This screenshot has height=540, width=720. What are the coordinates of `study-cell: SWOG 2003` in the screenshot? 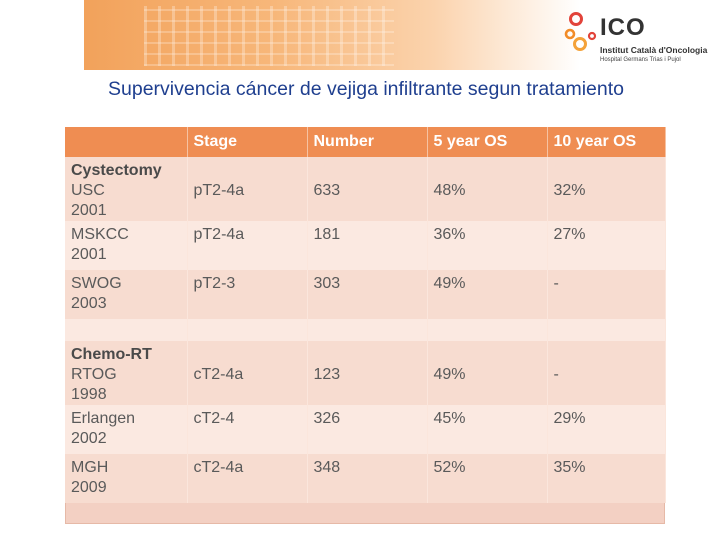 It's located at (126, 294).